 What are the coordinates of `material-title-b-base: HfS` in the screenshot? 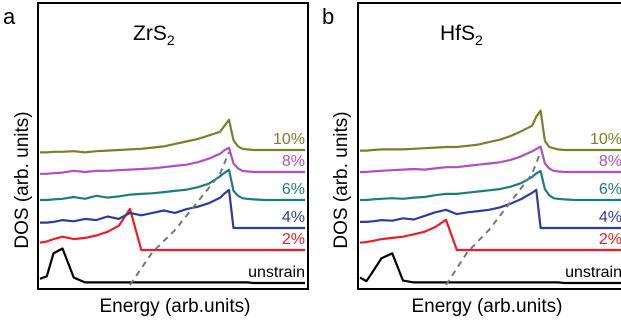 It's located at (457, 33).